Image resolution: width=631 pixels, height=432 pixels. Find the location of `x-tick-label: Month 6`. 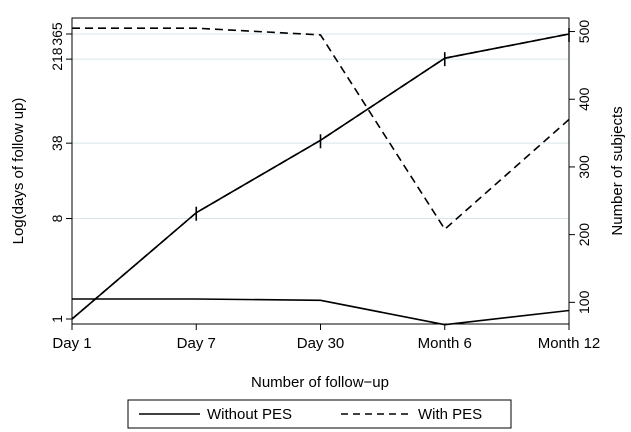

x-tick-label: Month 6 is located at coordinates (445, 343).